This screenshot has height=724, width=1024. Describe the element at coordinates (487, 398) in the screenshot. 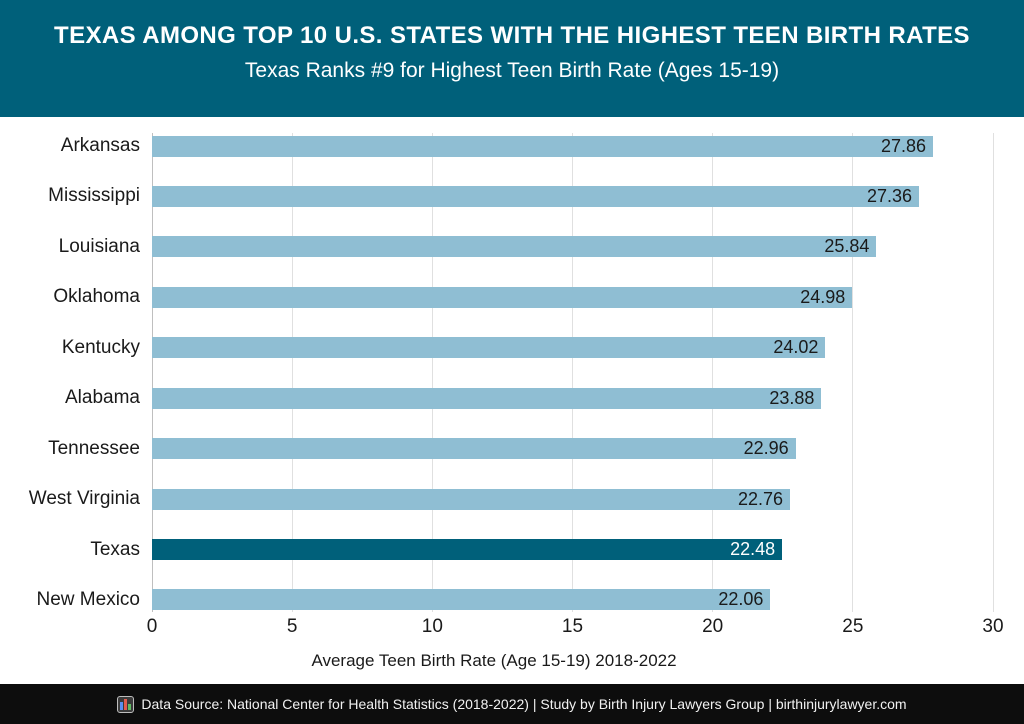

I see `bar: 23.88` at that location.